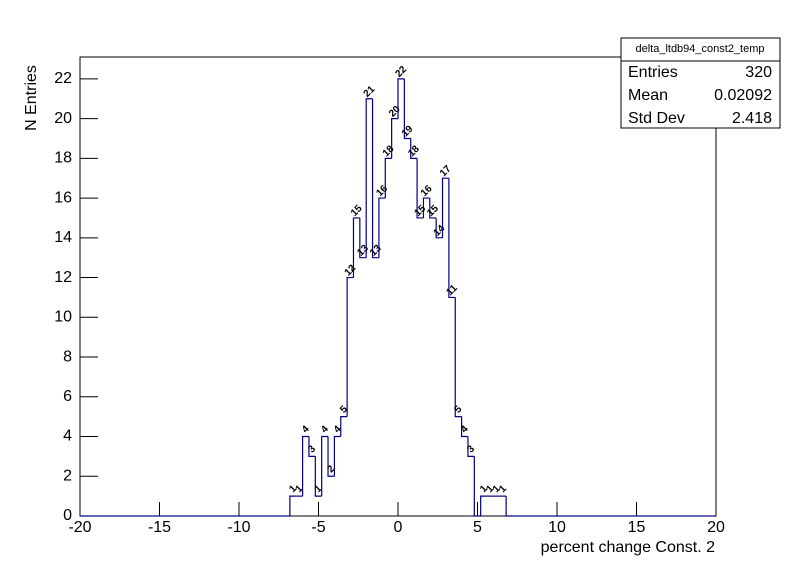 The width and height of the screenshot is (796, 572). Describe the element at coordinates (752, 118) in the screenshot. I see `stats-value: 2.418` at that location.